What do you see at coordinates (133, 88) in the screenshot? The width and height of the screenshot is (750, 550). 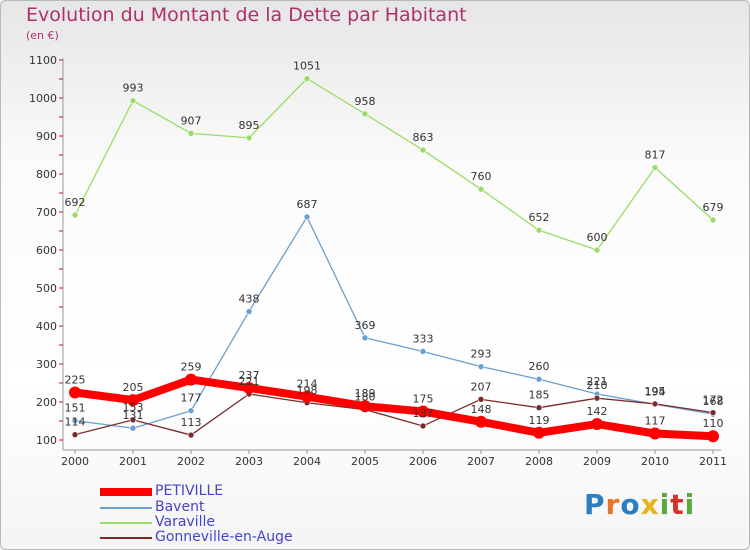 I see `data-label-varaville: 993` at bounding box center [133, 88].